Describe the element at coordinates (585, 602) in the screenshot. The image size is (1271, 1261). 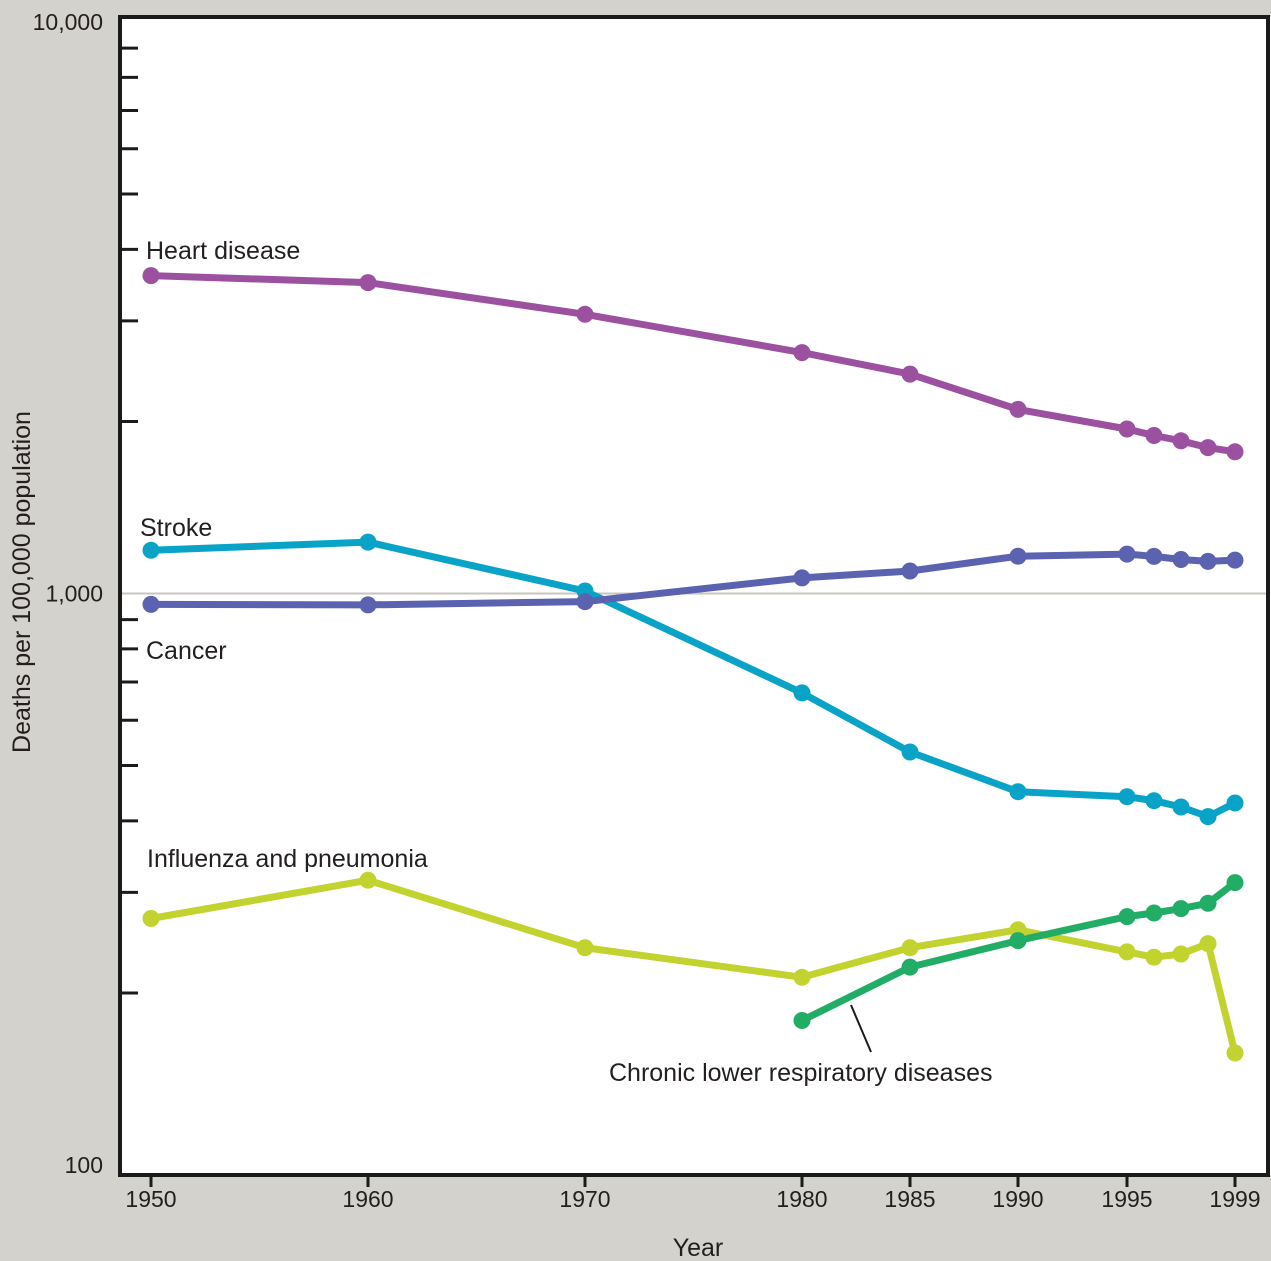
I see `data-point-cancer-1970` at that location.